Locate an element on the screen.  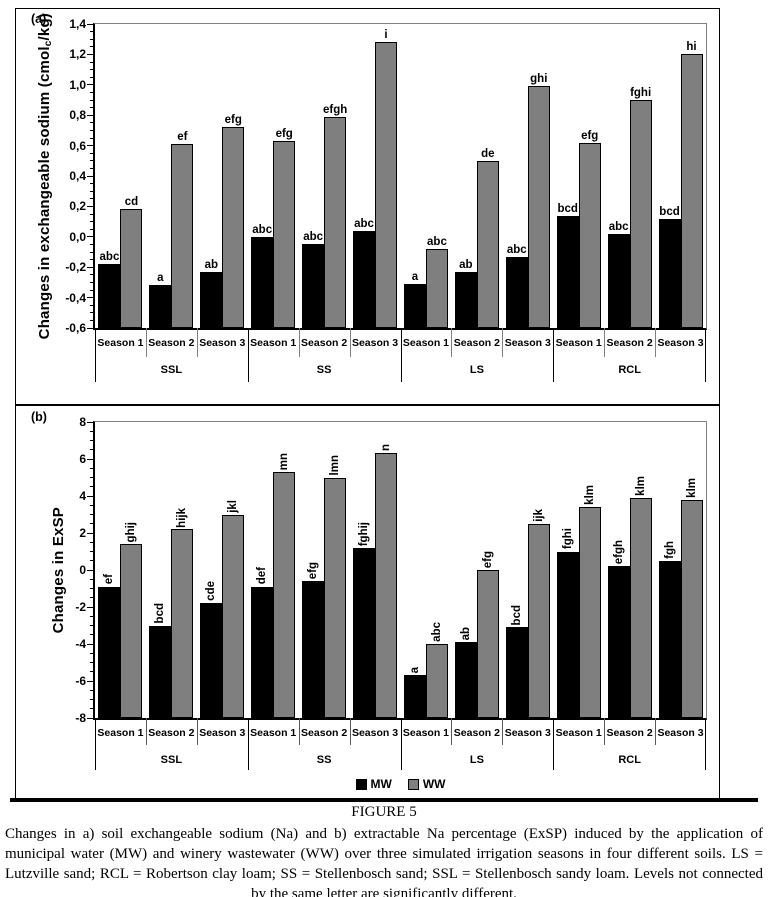
x-label-group-ls: LS is located at coordinates (476, 370).